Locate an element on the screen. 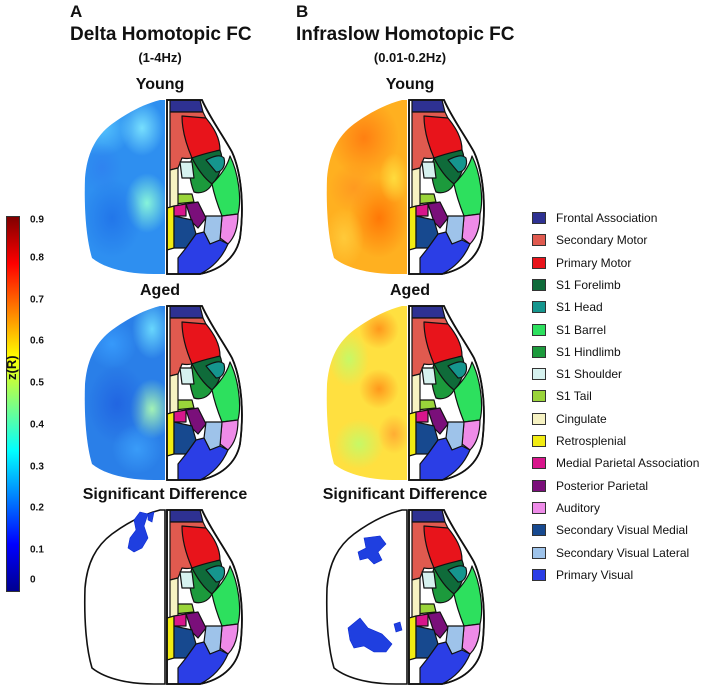  legend-label: S1 Barrel is located at coordinates (581, 329).